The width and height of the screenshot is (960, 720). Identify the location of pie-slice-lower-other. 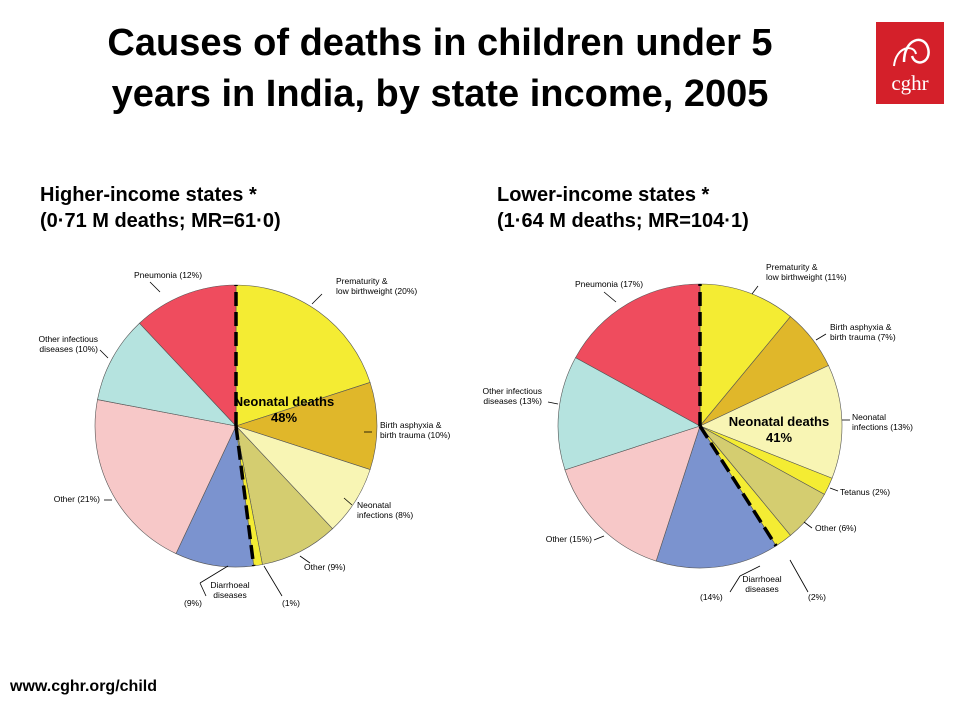
(632, 493).